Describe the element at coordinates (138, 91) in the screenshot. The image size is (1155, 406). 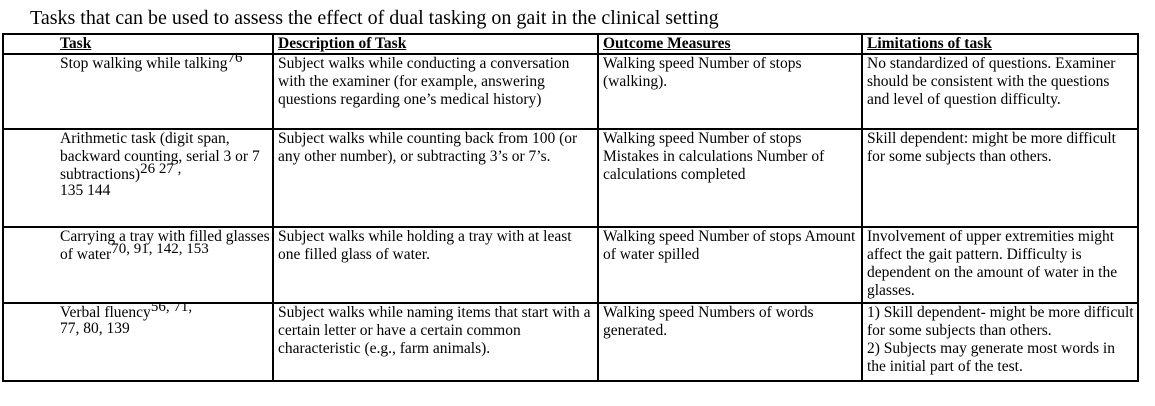
I see `task-cell: Stop walking while talking76` at that location.